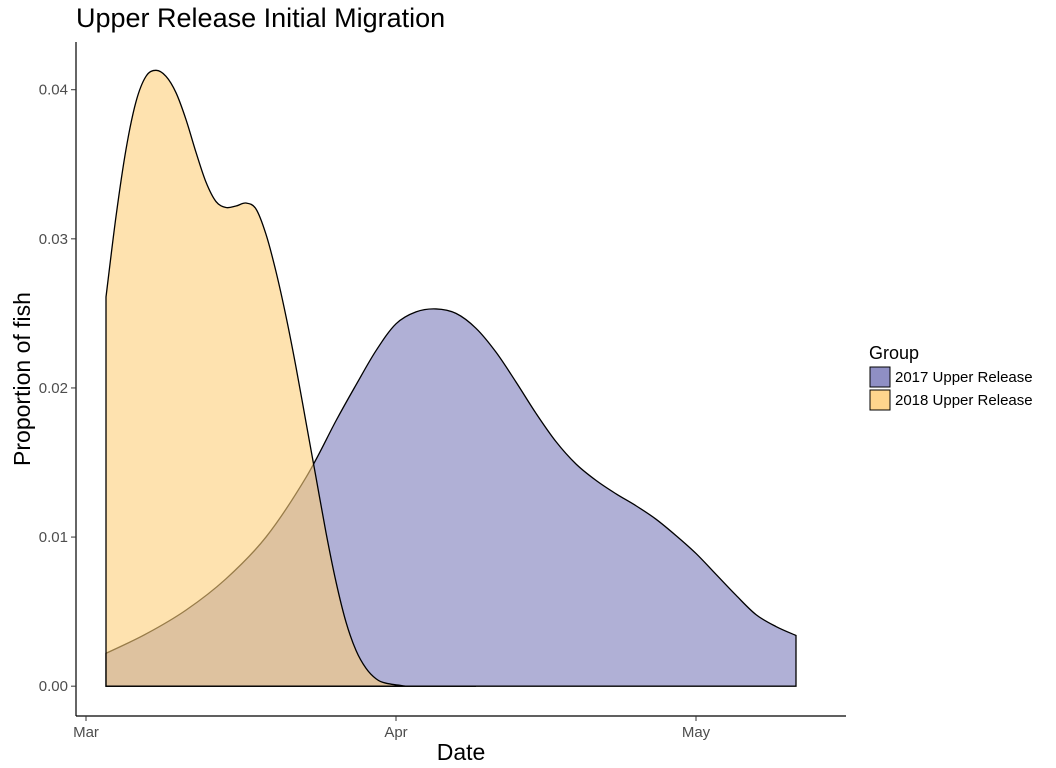 The width and height of the screenshot is (1056, 768). I want to click on legend-title: Group, so click(894, 353).